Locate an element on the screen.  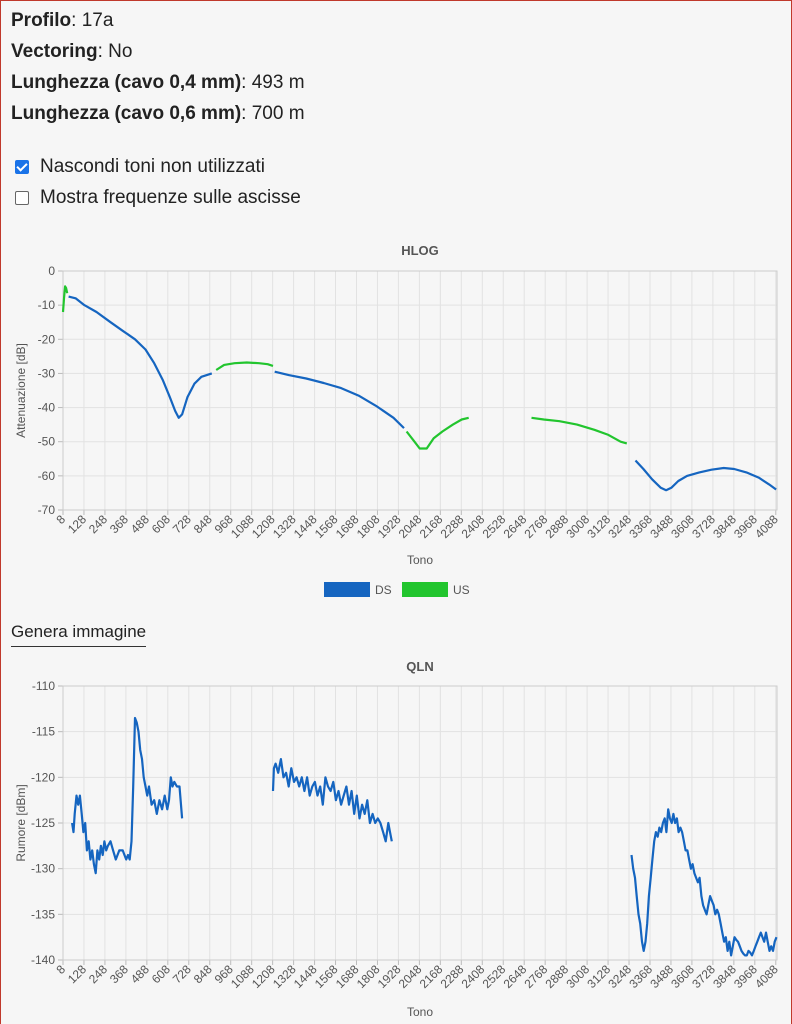
chart-title: QLN is located at coordinates (419, 666).